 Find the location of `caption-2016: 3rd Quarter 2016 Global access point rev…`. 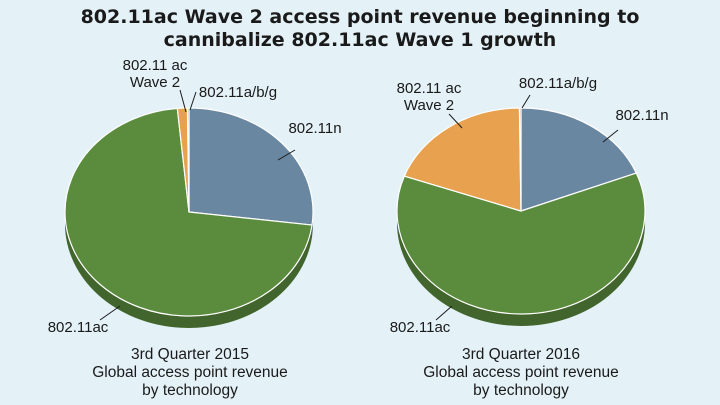

caption-2016: 3rd Quarter 2016 Global access point rev… is located at coordinates (521, 373).